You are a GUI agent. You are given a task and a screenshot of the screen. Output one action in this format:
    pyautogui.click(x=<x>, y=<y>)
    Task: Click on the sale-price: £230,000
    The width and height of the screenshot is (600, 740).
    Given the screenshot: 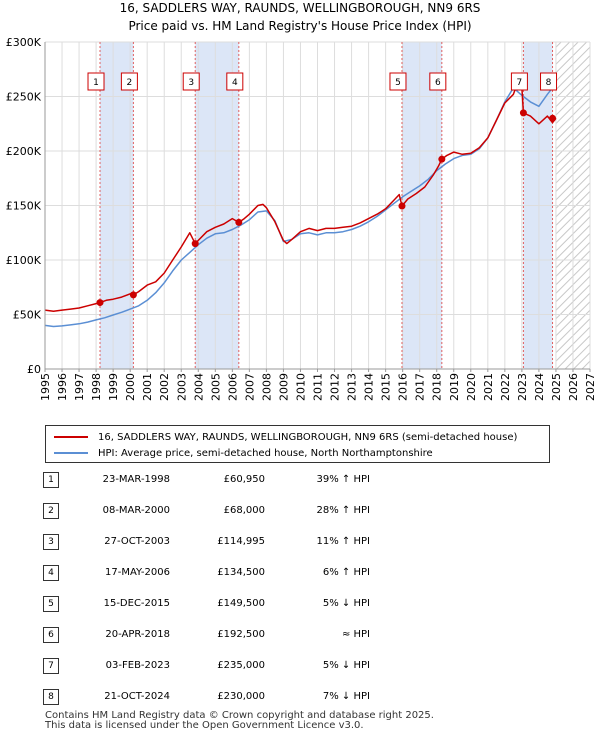 What is the action you would take?
    pyautogui.click(x=241, y=696)
    